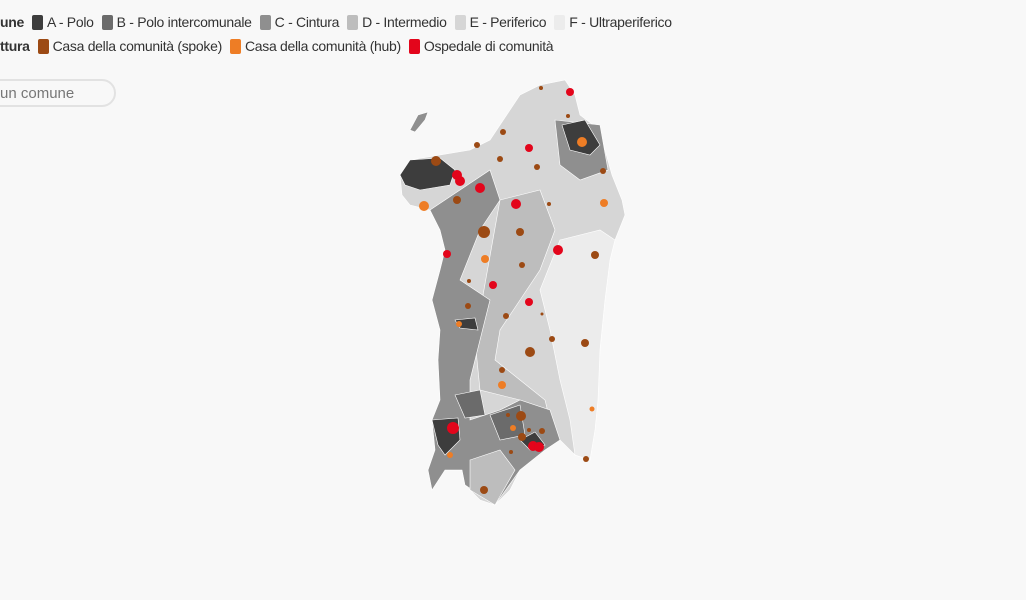 The height and width of the screenshot is (600, 1026). What do you see at coordinates (58, 93) in the screenshot?
I see `search-box: un comune` at bounding box center [58, 93].